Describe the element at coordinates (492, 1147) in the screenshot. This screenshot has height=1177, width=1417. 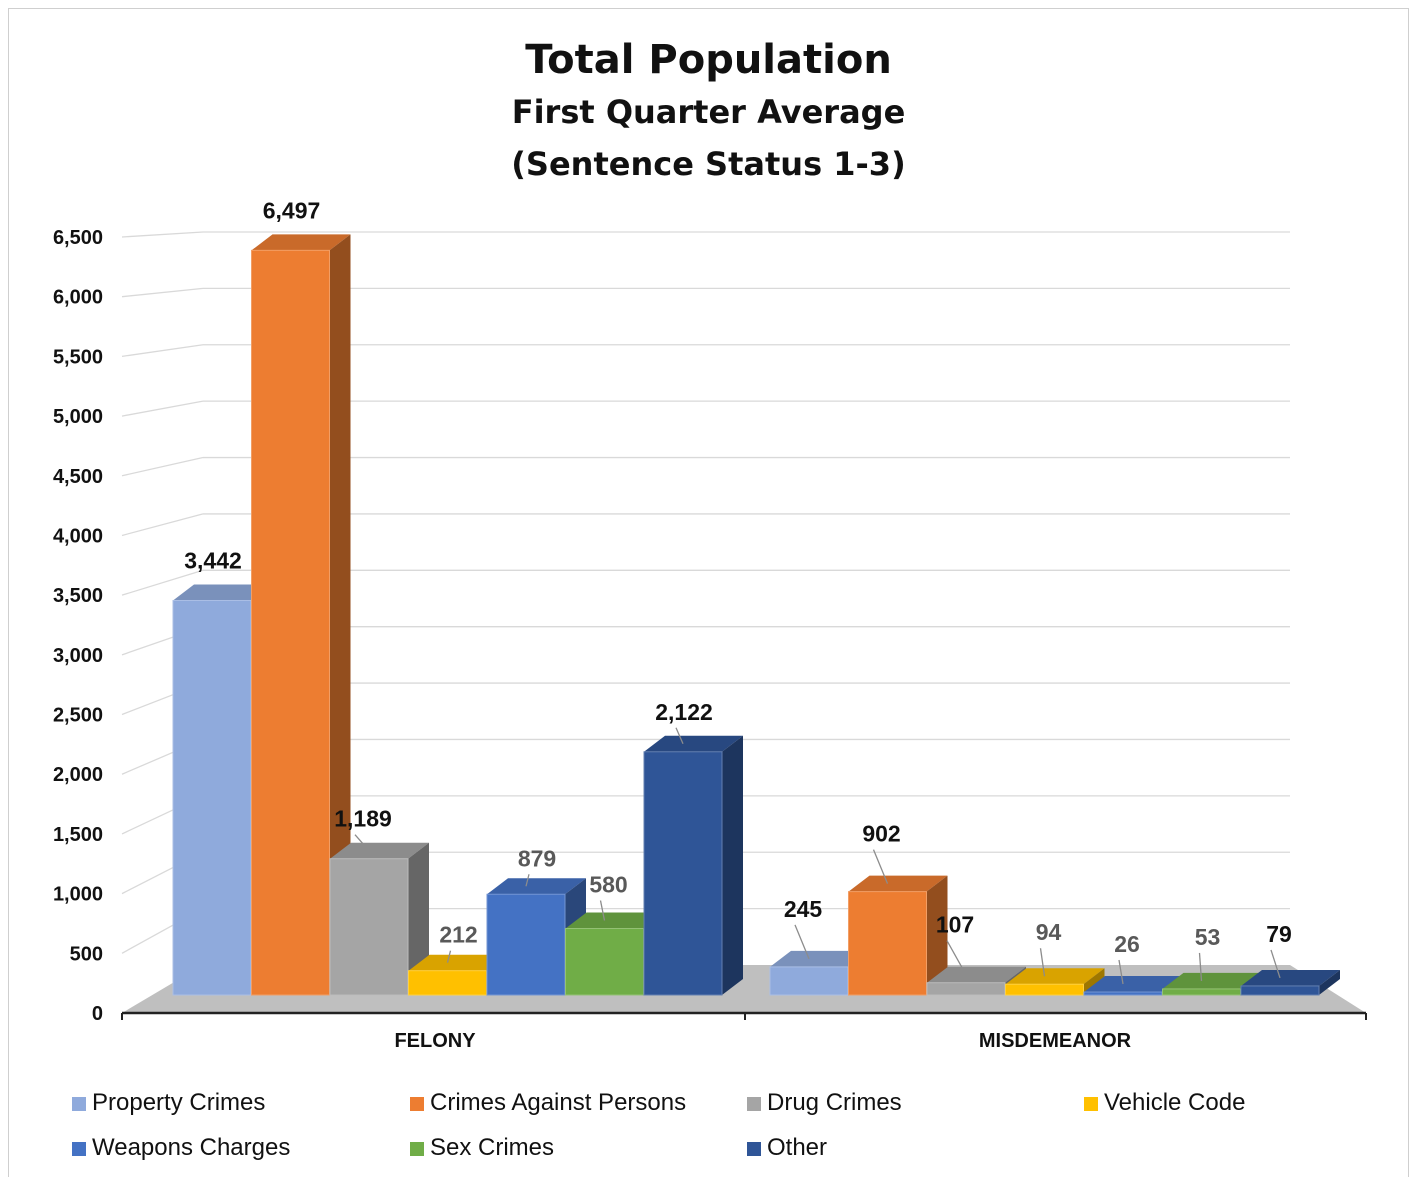
I see `legend-label: Sex Crimes` at that location.